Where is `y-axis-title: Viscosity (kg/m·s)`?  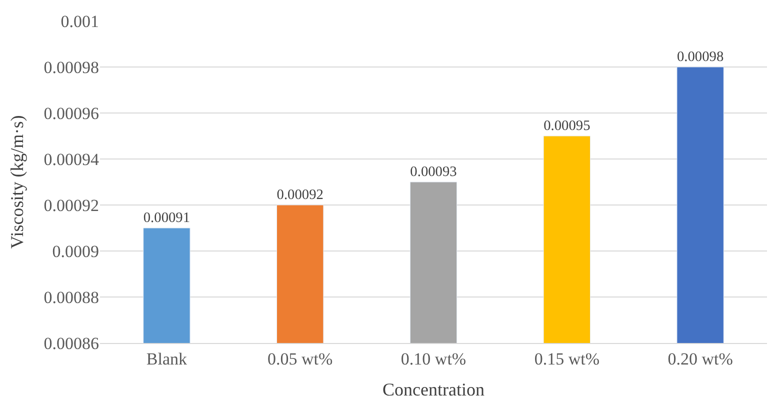
y-axis-title: Viscosity (kg/m·s) is located at coordinates (16, 182).